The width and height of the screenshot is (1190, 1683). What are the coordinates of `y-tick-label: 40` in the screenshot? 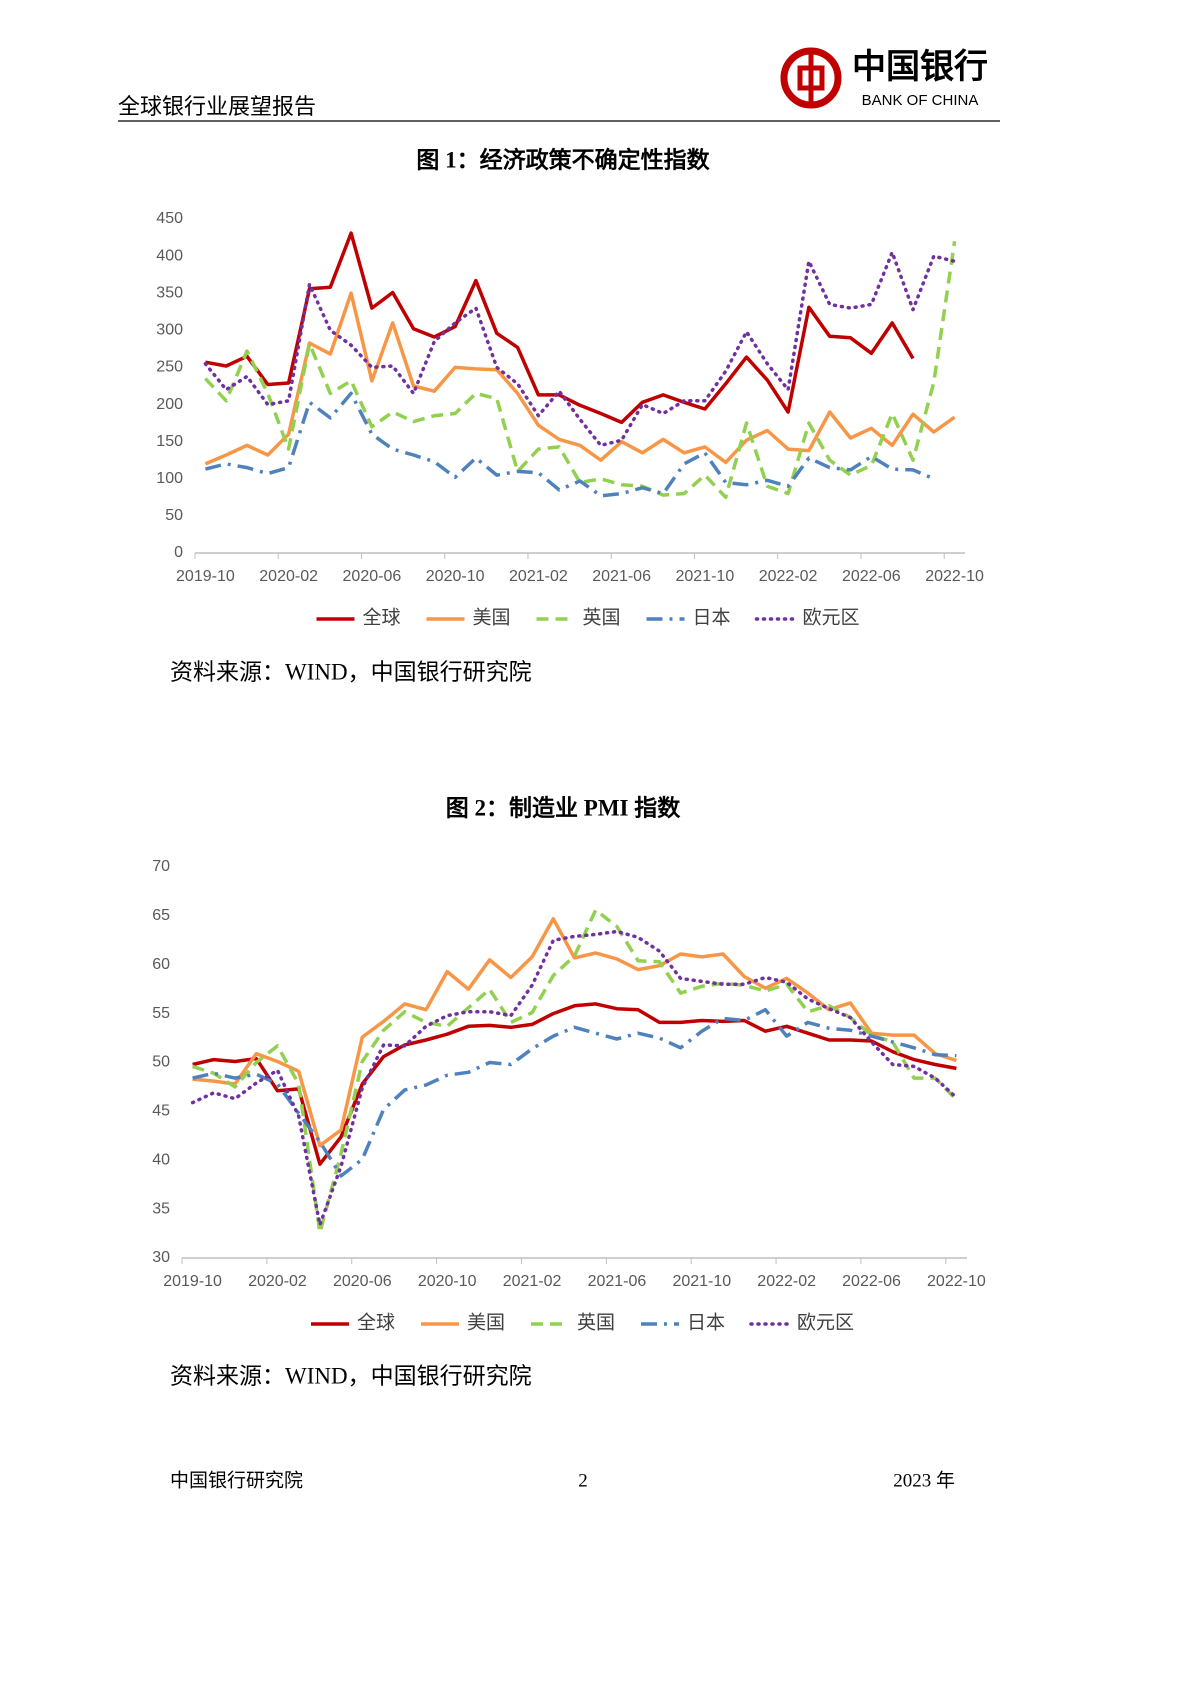 It's located at (161, 1159).